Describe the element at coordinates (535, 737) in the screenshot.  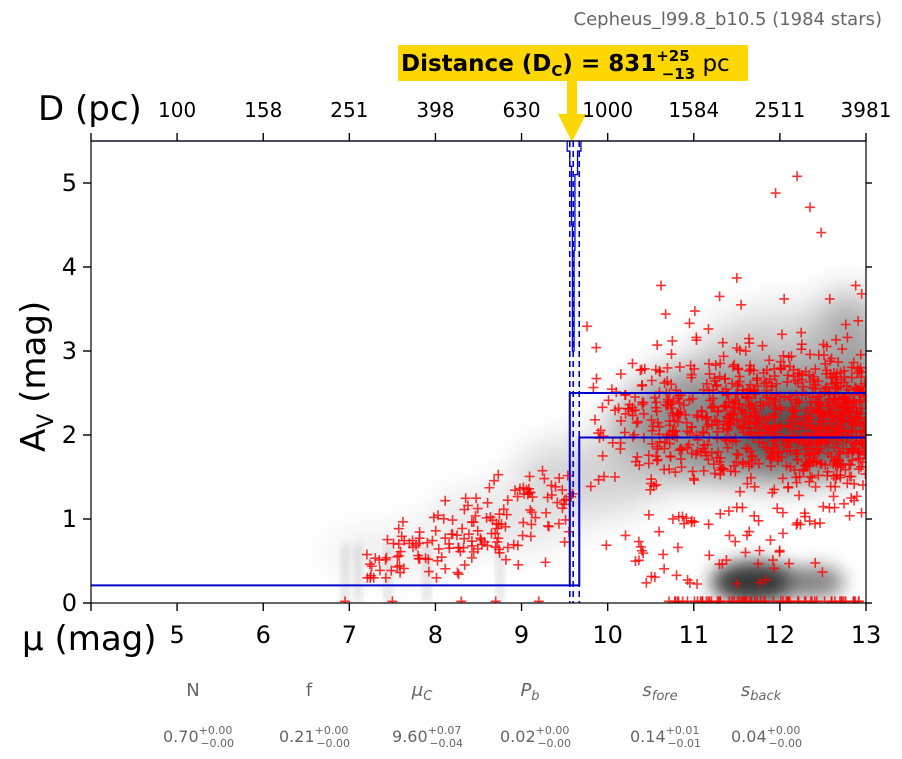
I see `param-value: 0.02+0.00 −0.00` at that location.